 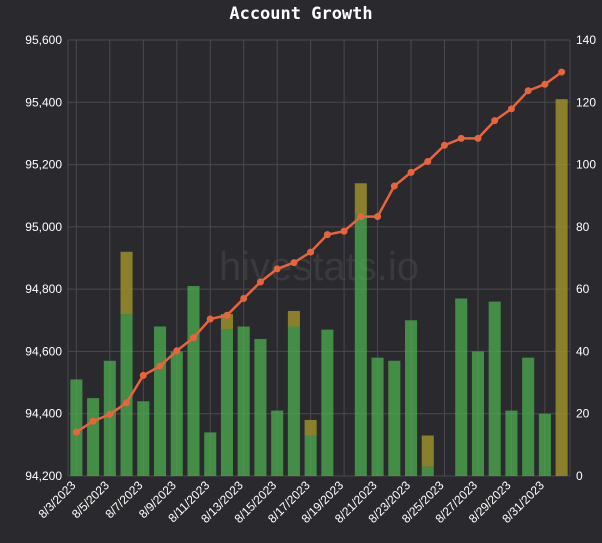 What do you see at coordinates (583, 227) in the screenshot?
I see `right-tick-label: 80` at bounding box center [583, 227].